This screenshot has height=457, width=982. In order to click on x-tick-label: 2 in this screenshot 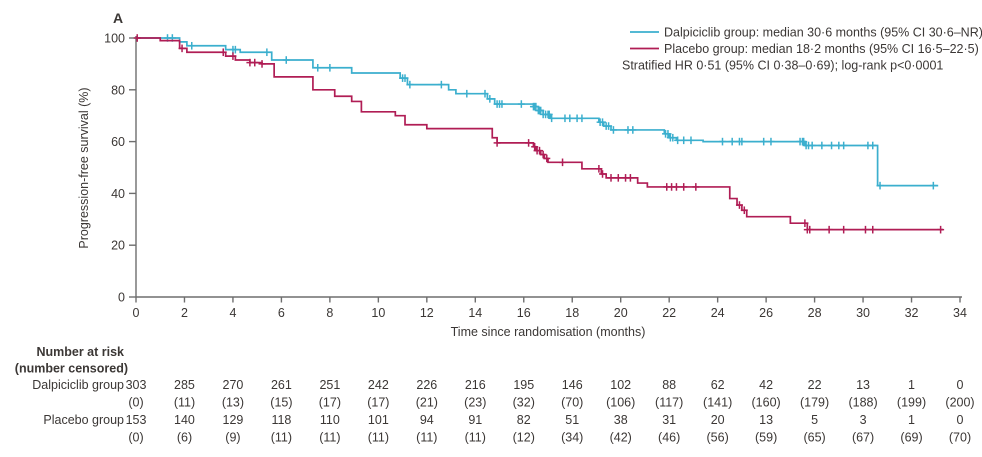, I will do `click(184, 313)`.